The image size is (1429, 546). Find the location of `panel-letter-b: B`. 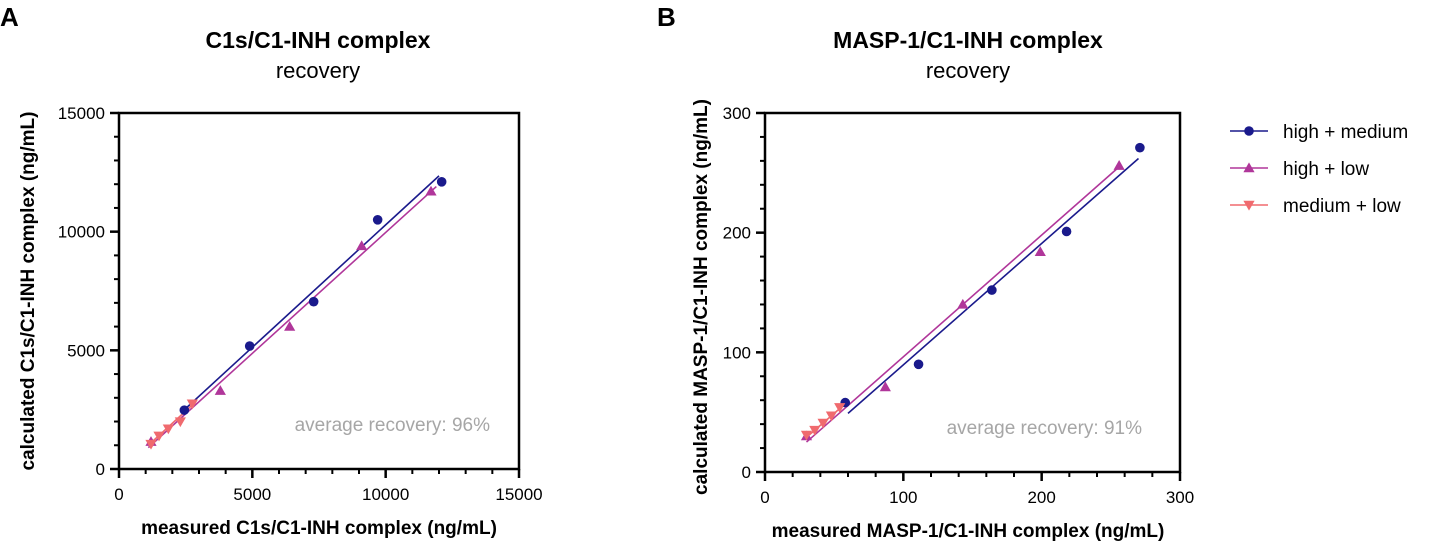

panel-letter-b: B is located at coordinates (666, 17).